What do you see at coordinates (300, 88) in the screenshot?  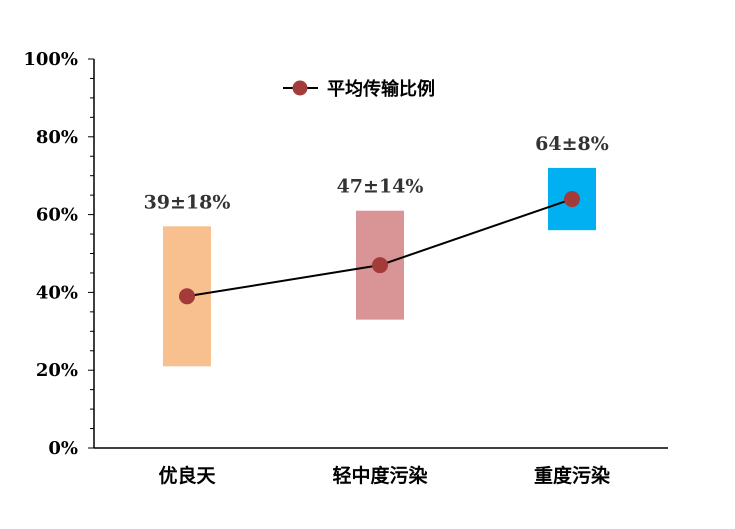 I see `legend-marker` at bounding box center [300, 88].